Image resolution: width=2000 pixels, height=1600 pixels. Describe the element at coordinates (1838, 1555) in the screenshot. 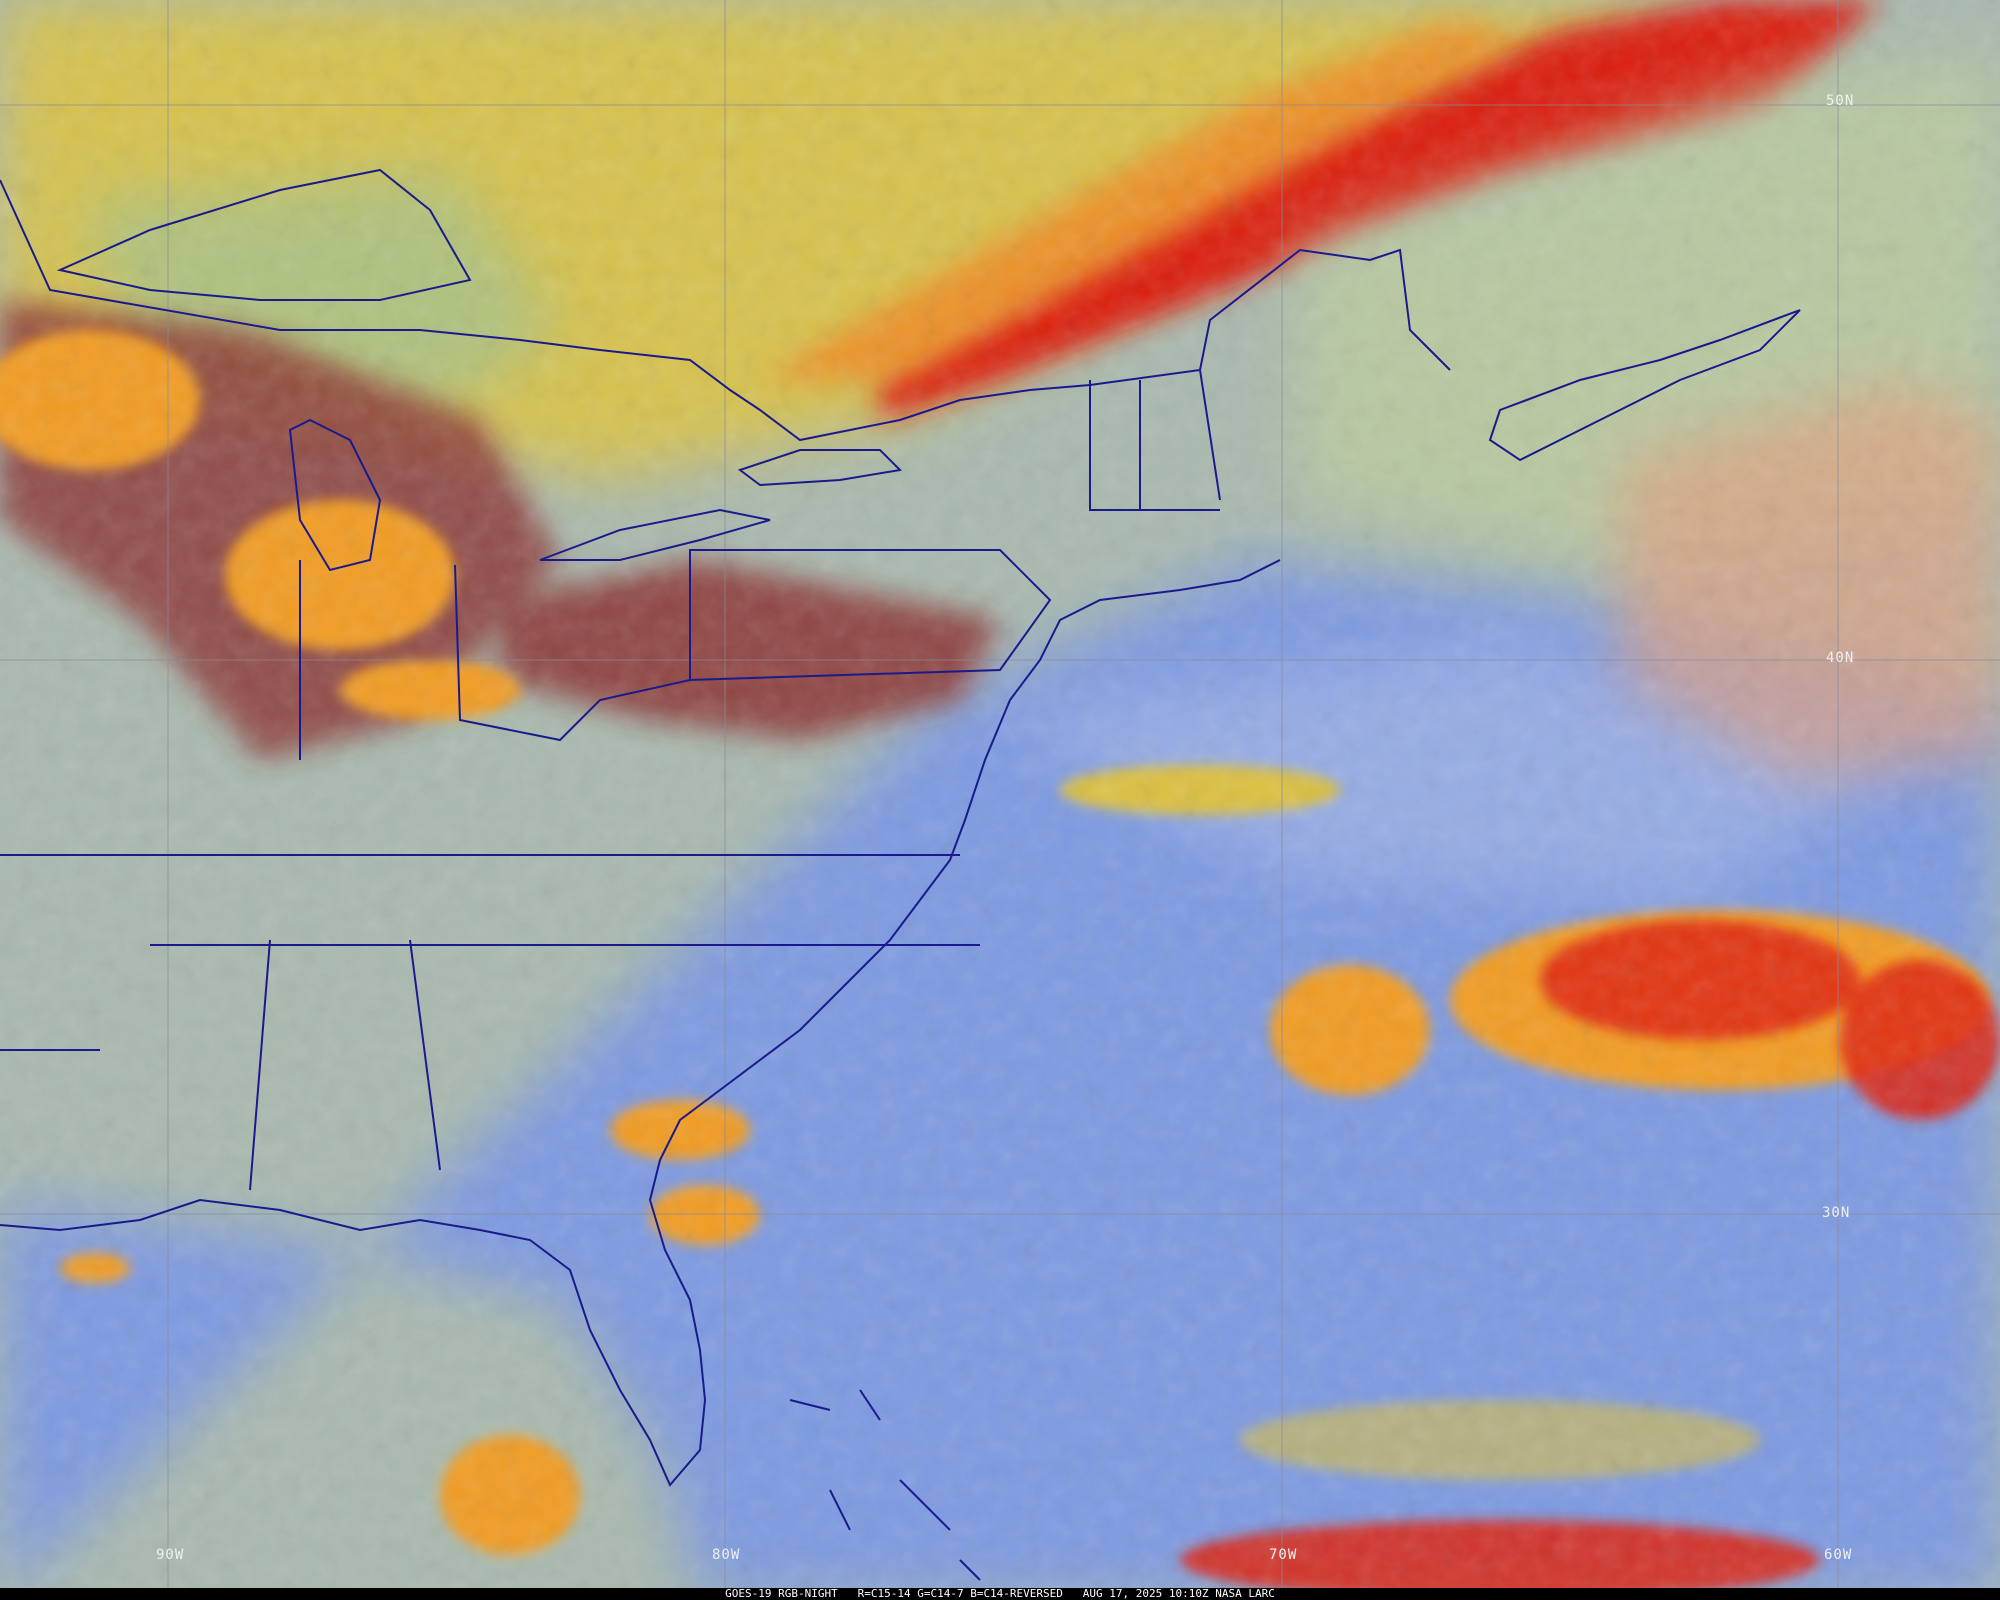

I see `lon-label-60w: 60W` at that location.